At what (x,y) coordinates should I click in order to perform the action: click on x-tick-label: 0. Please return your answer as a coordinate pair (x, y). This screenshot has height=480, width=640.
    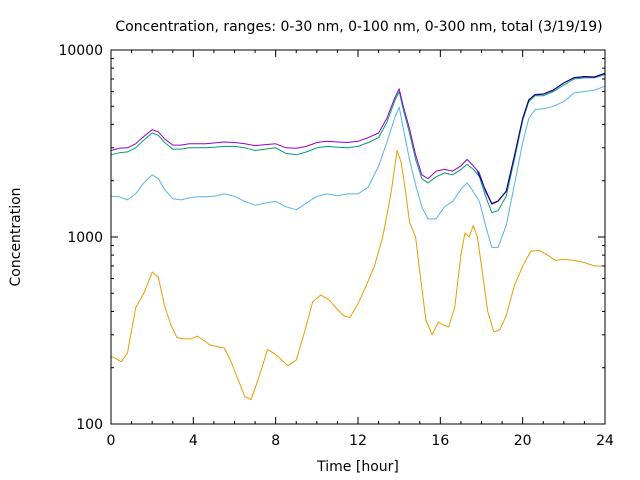
    Looking at the image, I should click on (111, 441).